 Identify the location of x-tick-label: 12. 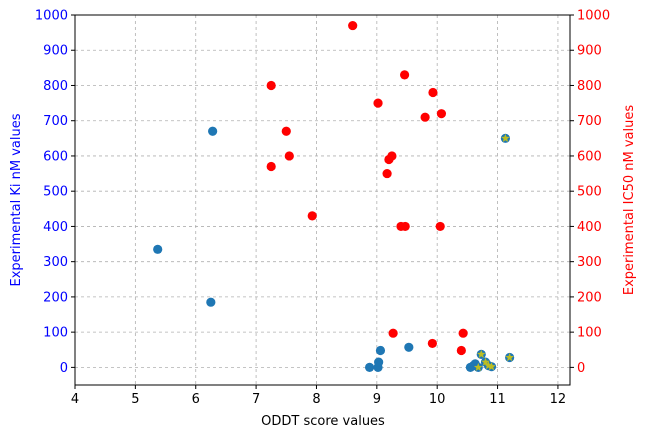
(558, 399).